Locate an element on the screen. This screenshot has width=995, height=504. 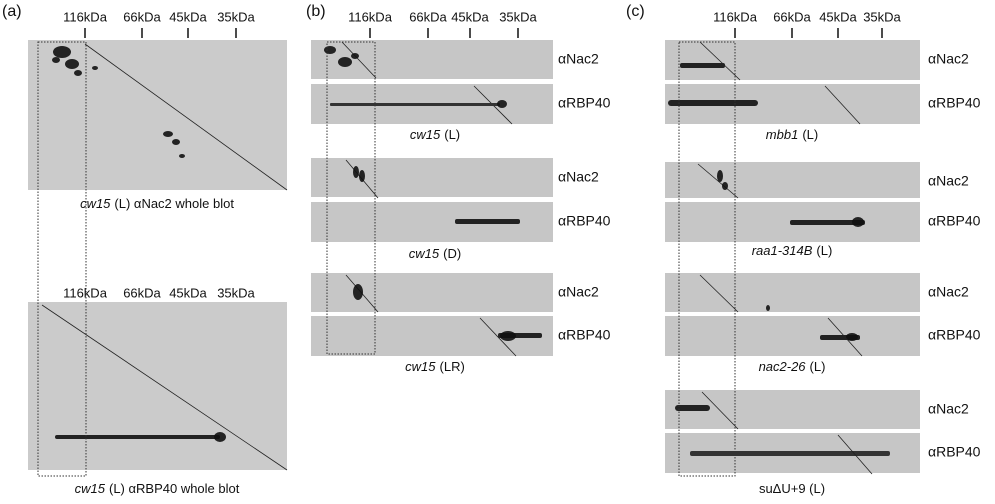
condition: (LR) is located at coordinates (452, 366).